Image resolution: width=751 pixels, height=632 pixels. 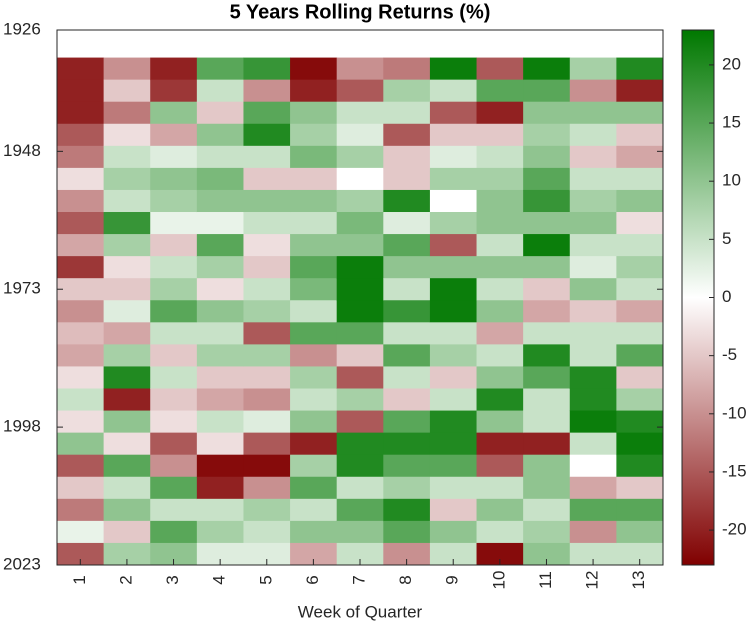 I want to click on colorbar-tick-label: -20, so click(x=734, y=529).